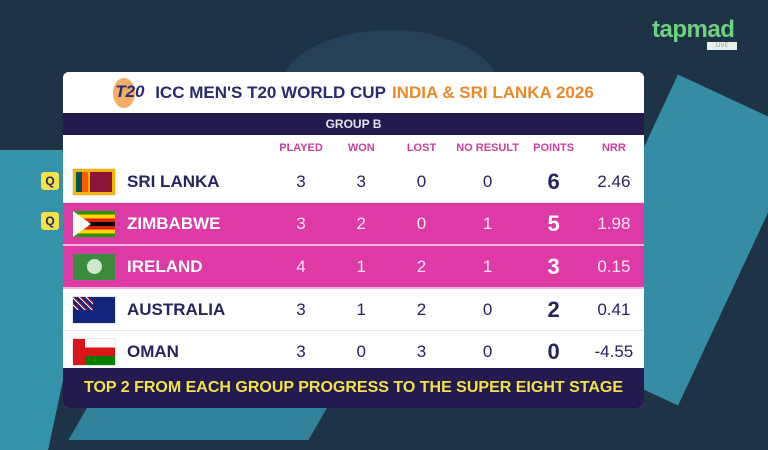  What do you see at coordinates (353, 124) in the screenshot?
I see `group-label: GROUP B` at bounding box center [353, 124].